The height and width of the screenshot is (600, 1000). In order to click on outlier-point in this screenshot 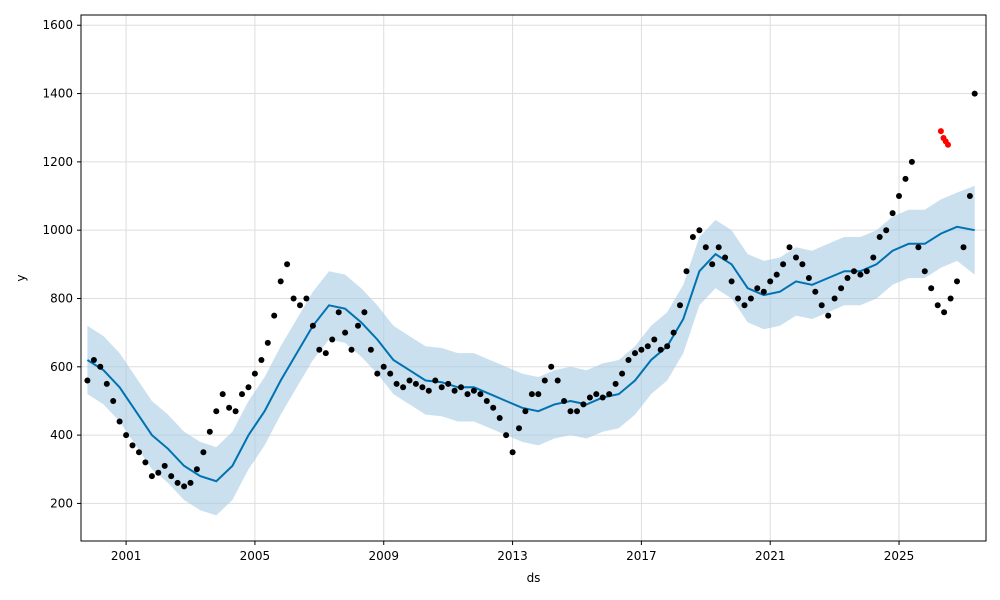, I will do `click(948, 144)`.